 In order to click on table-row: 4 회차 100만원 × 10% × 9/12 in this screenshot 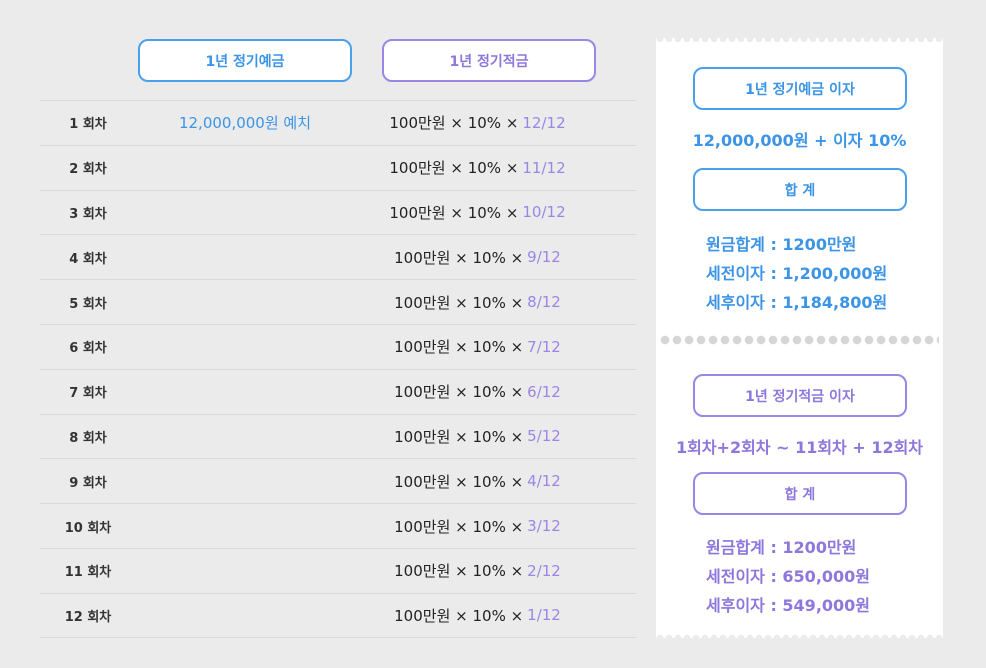, I will do `click(338, 256)`.